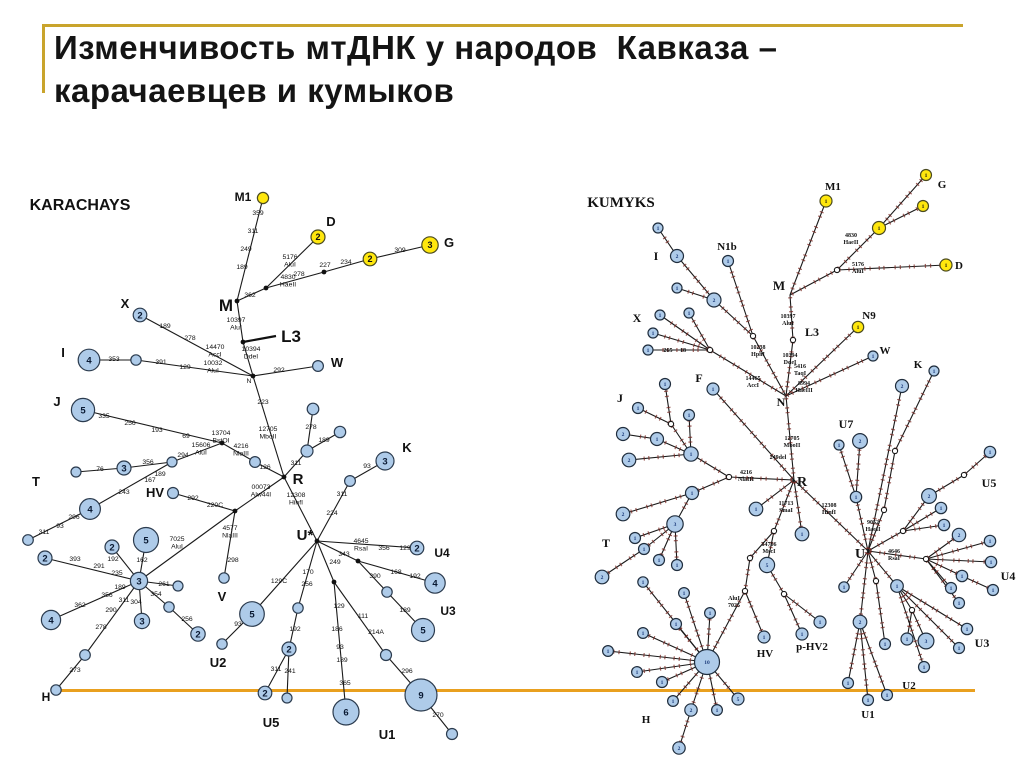 Image resolution: width=1024 pixels, height=768 pixels. I want to click on svg-text: HV, so click(765, 654).